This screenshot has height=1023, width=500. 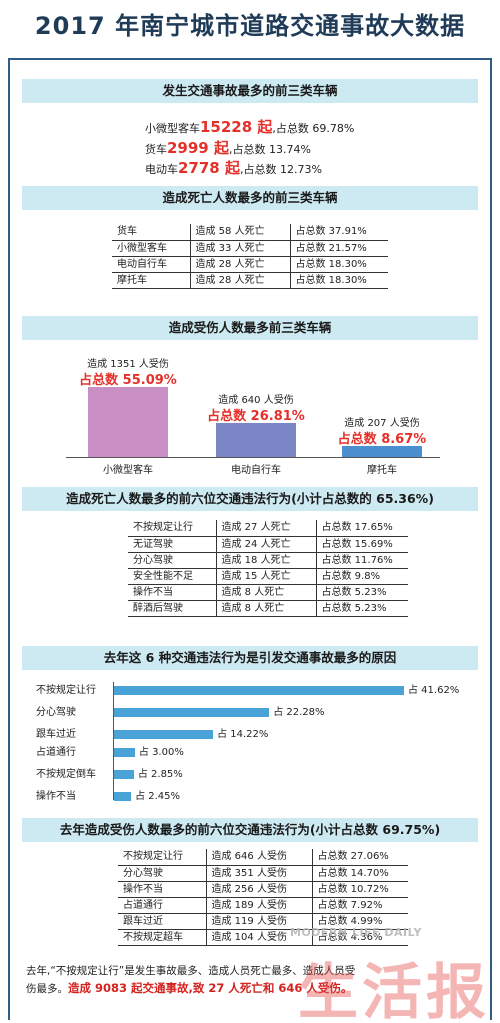 I want to click on table-row: 电动自行车 造成 28 人死亡 占总数 18.30%, so click(x=250, y=264).